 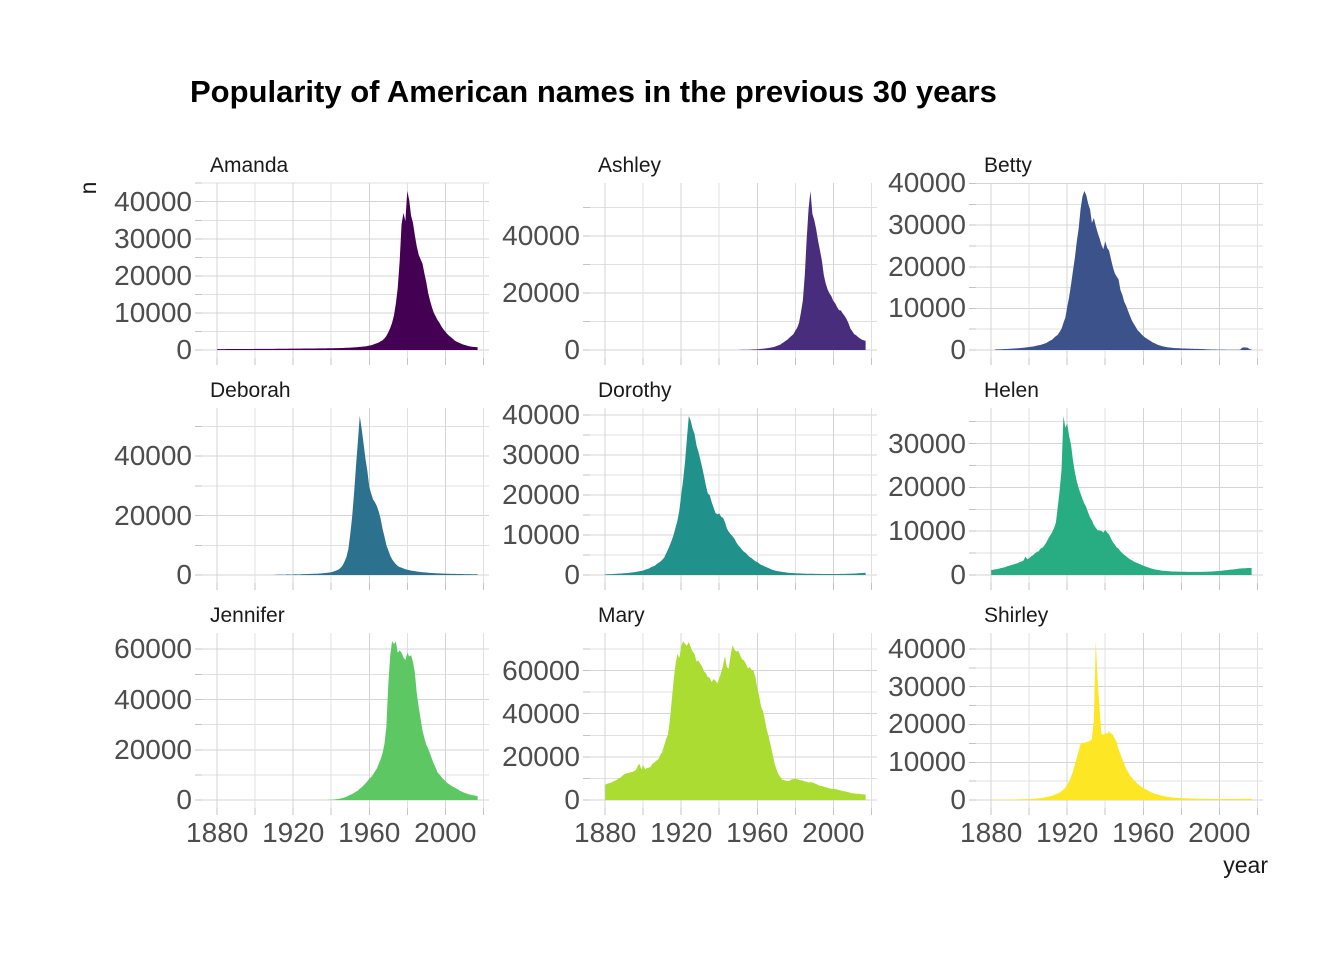 What do you see at coordinates (250, 390) in the screenshot?
I see `facet-strip-label-deborah: Deborah` at bounding box center [250, 390].